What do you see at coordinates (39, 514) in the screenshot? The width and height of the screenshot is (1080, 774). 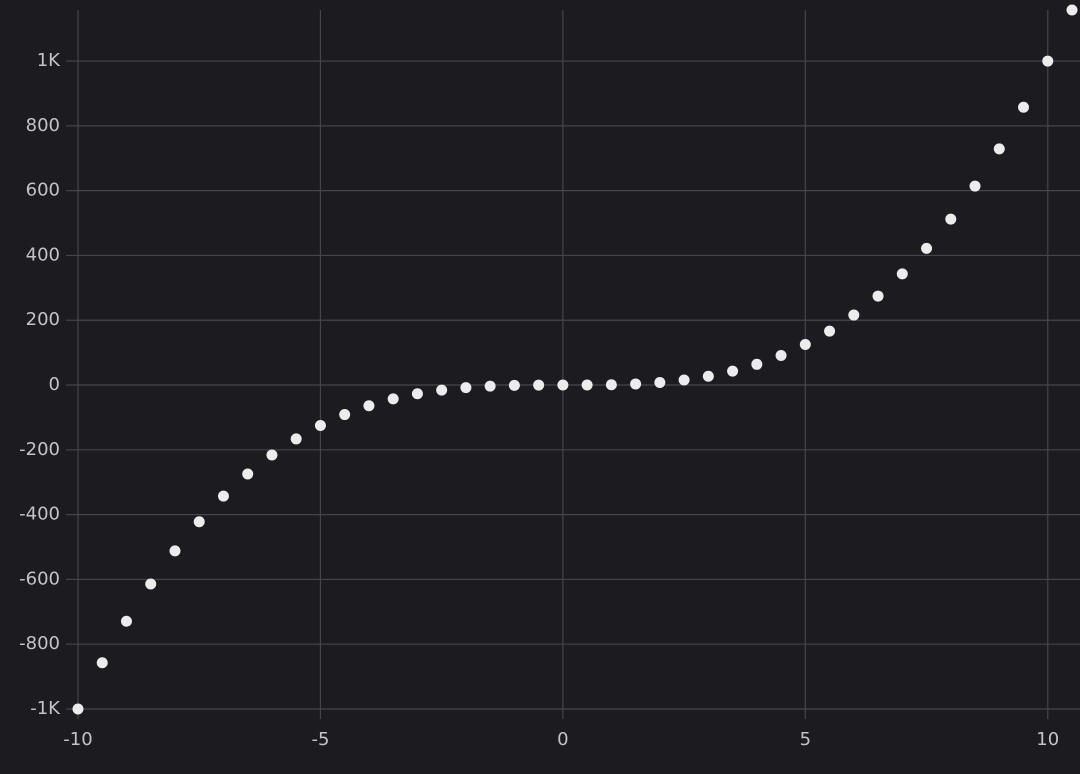 I see `y-tick-label: -400` at bounding box center [39, 514].